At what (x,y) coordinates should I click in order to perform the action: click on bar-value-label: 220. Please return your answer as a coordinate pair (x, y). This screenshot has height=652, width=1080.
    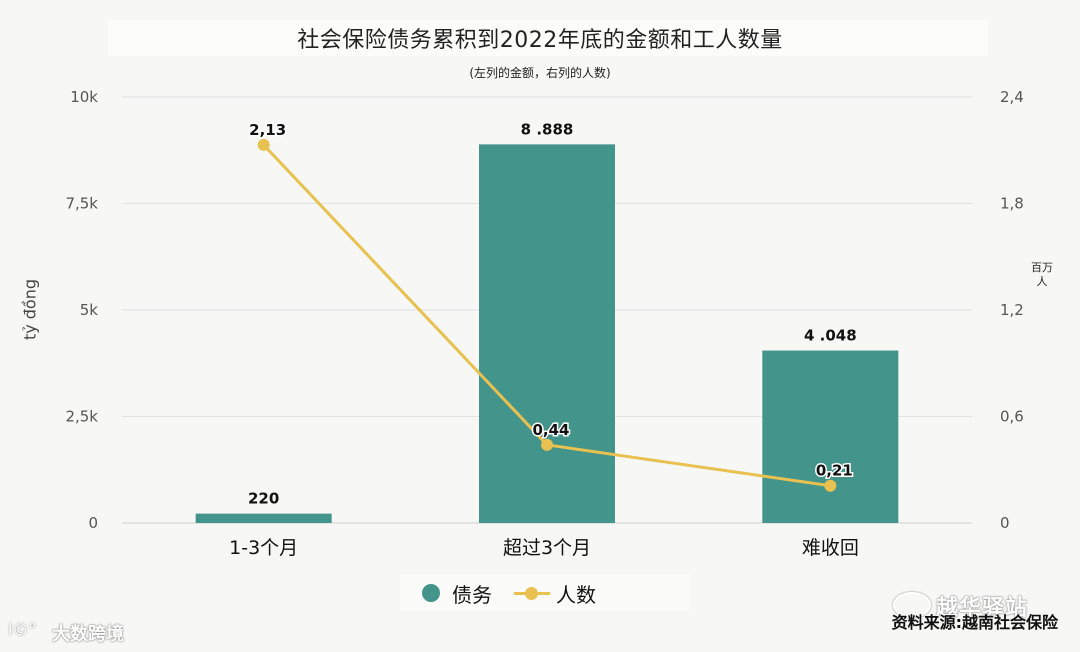
    Looking at the image, I should click on (263, 499).